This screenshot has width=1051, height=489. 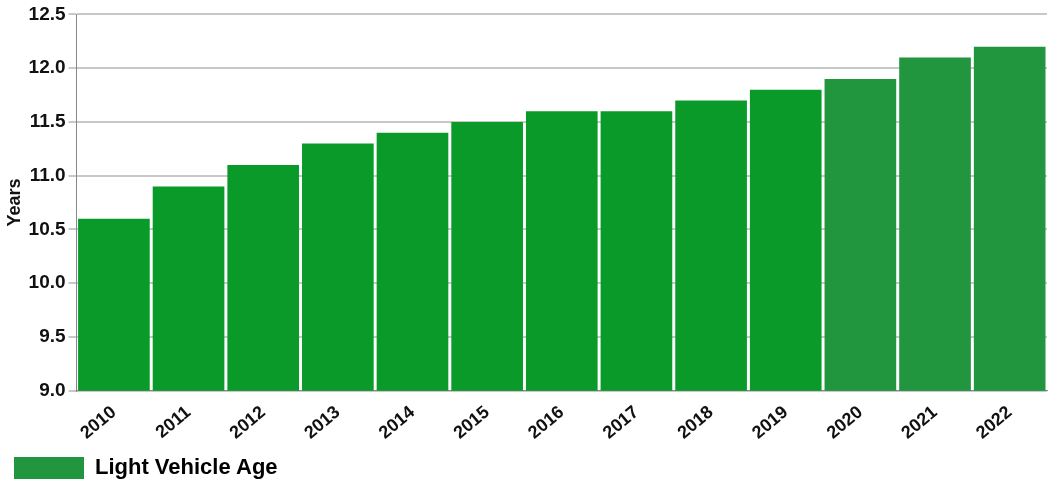 What do you see at coordinates (52, 389) in the screenshot?
I see `y-tick-label: 9.0` at bounding box center [52, 389].